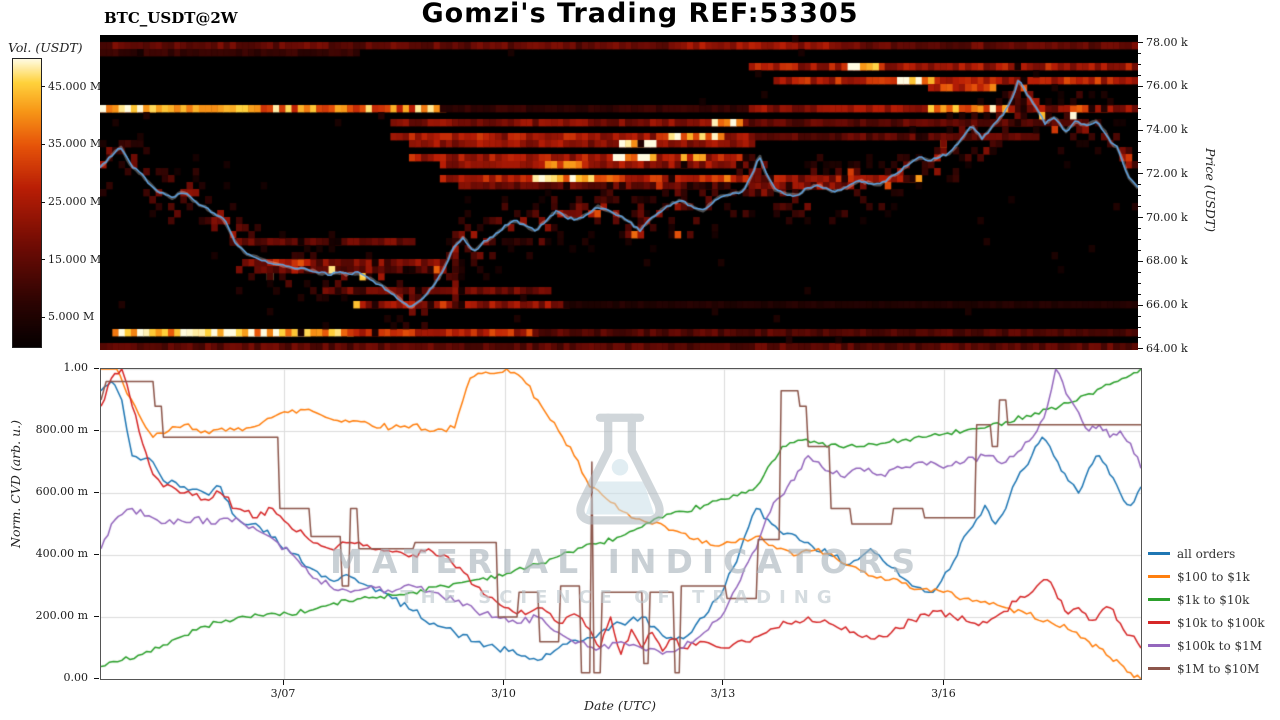 This screenshot has width=1280, height=720. Describe the element at coordinates (1167, 348) in the screenshot. I see `price-tick-label: 64.00 k` at that location.